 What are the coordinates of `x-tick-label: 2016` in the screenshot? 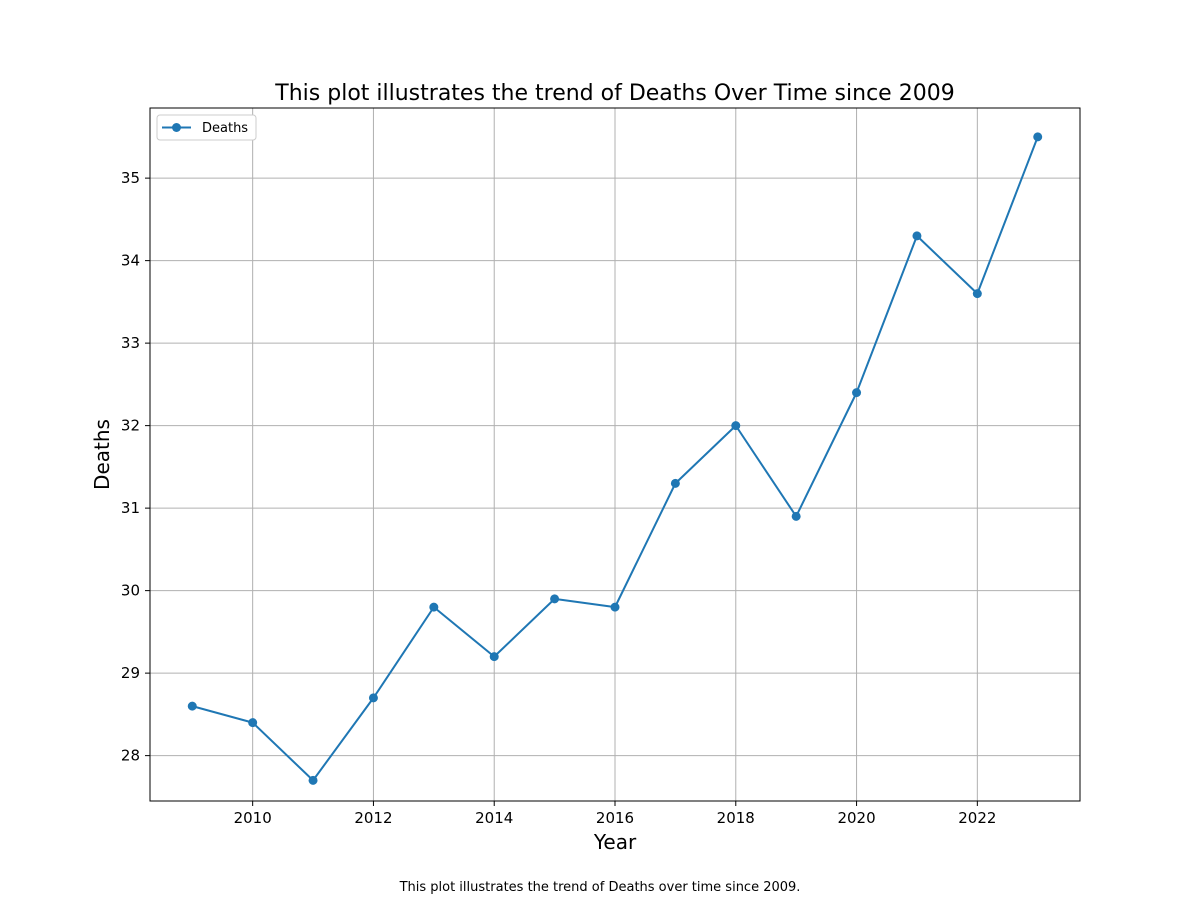 It's located at (615, 818).